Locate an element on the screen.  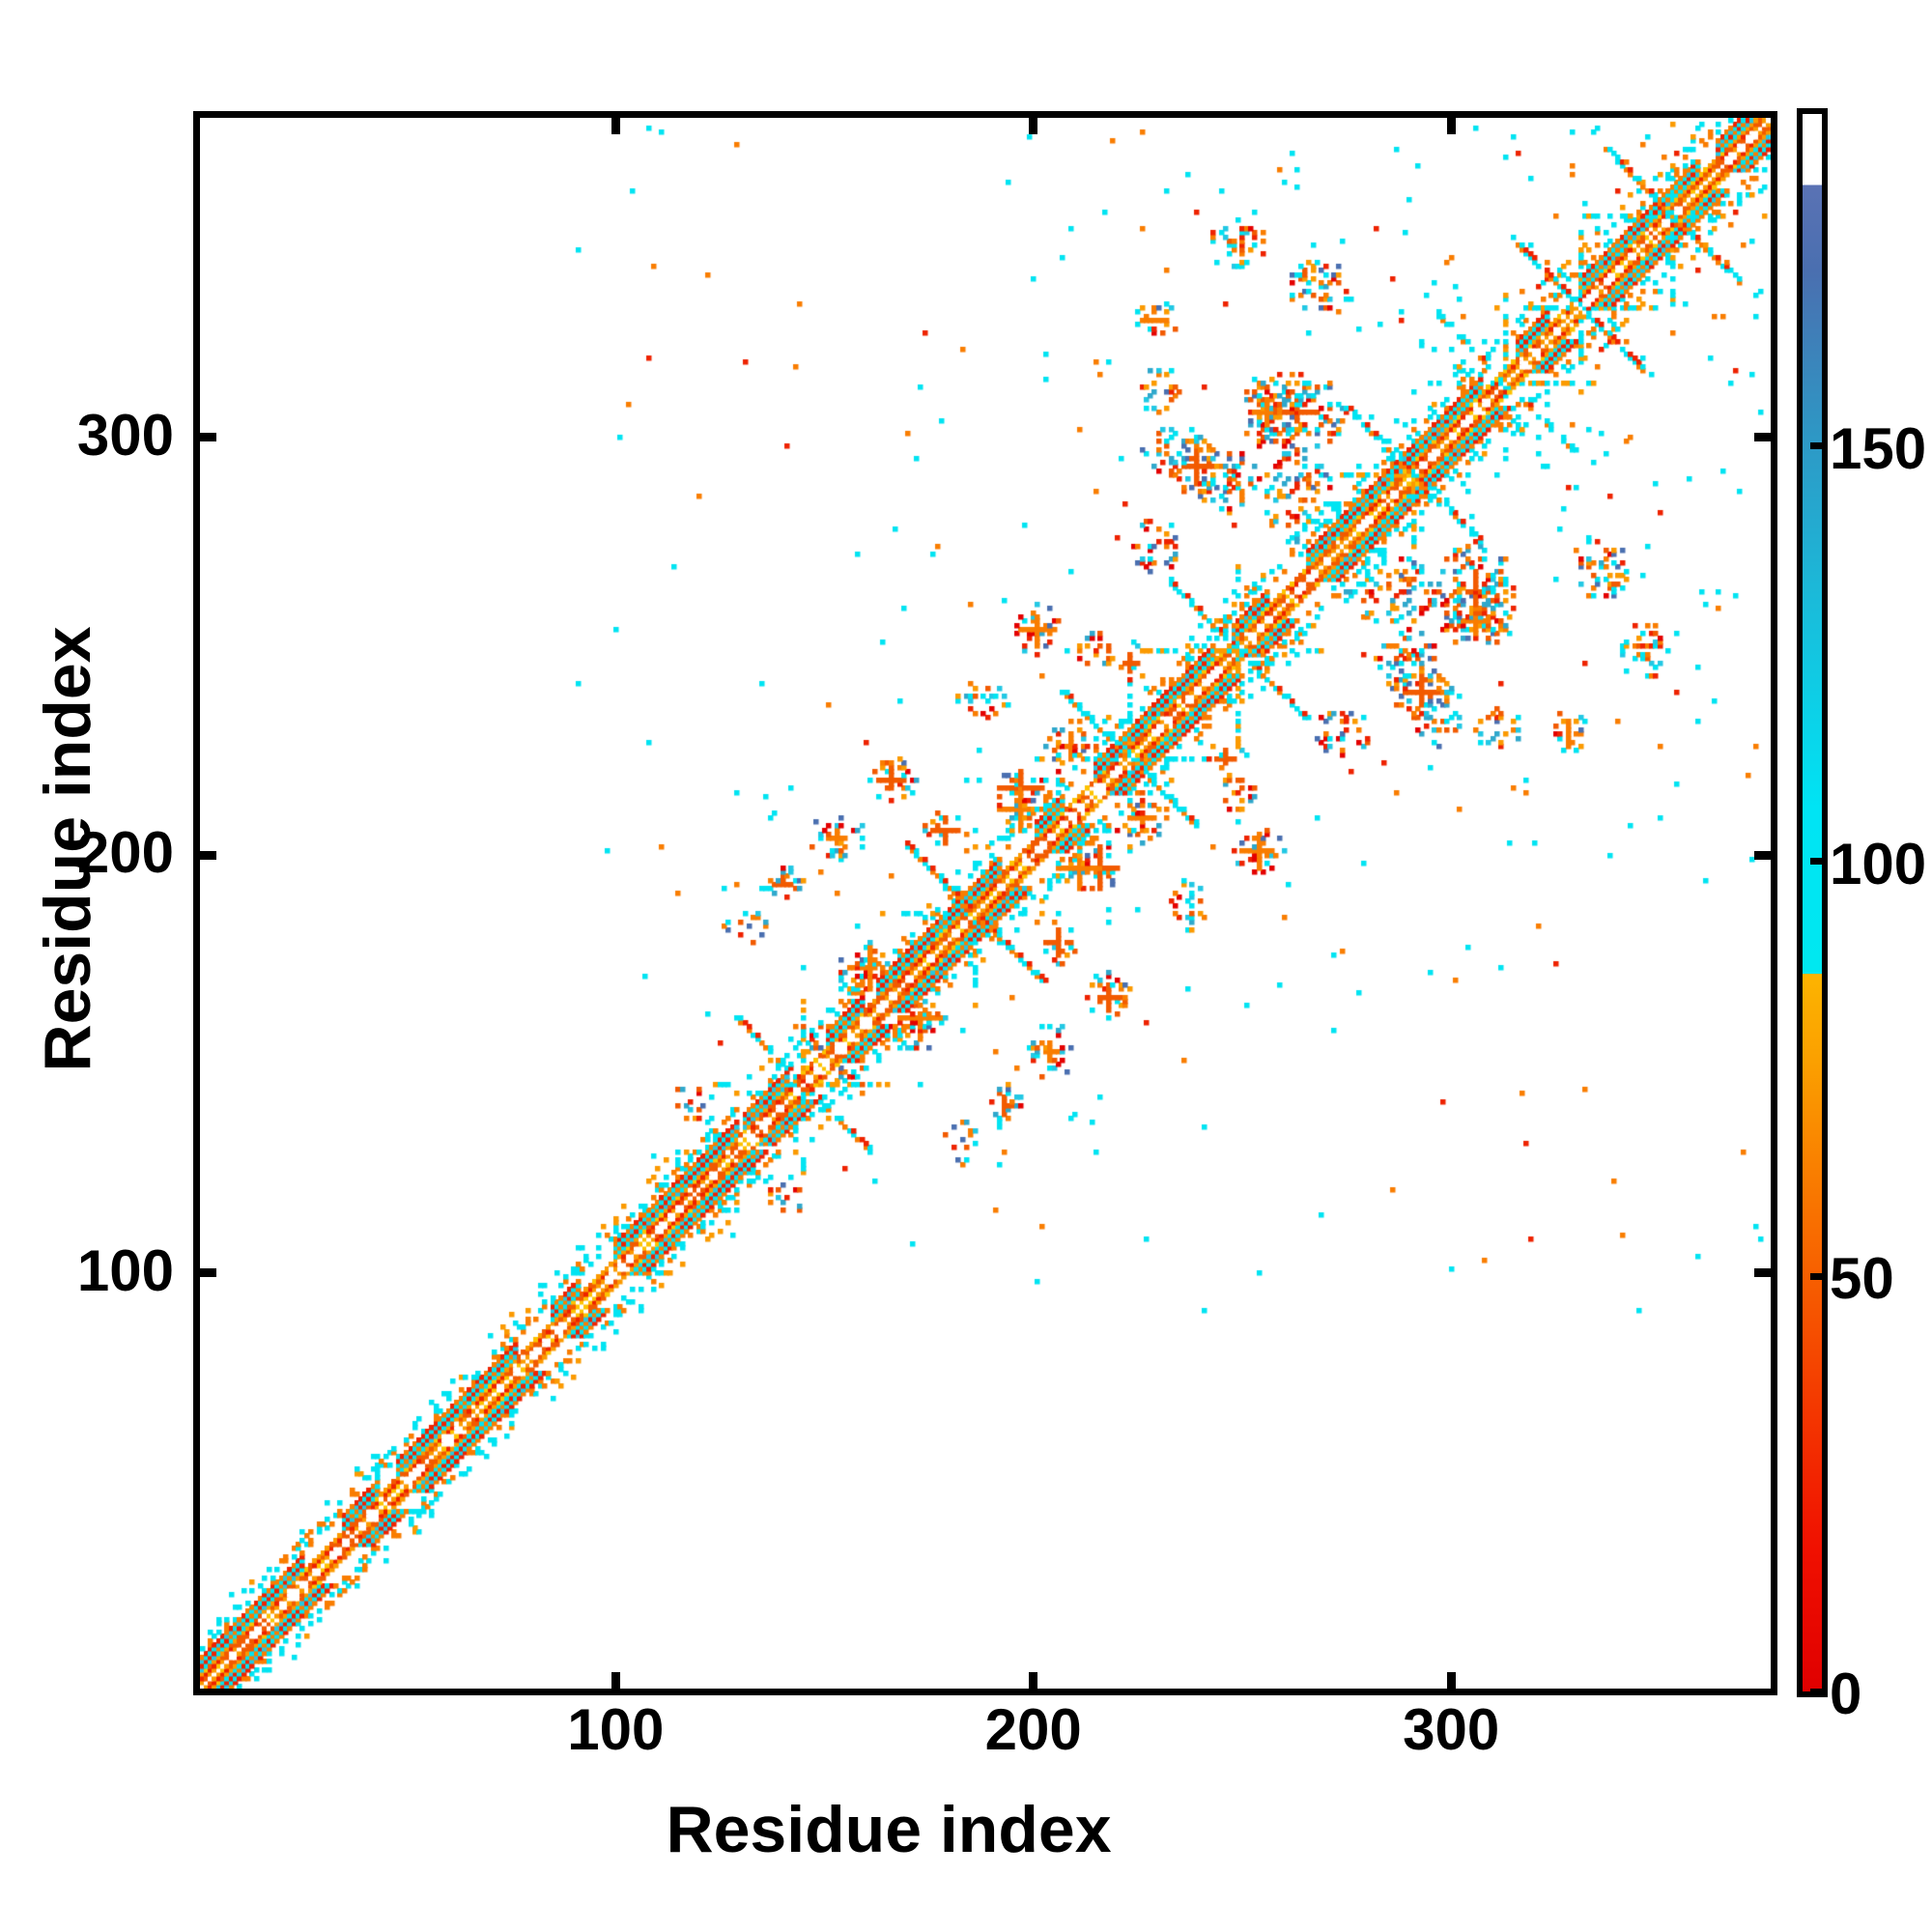
colorbar is located at coordinates (1812, 902).